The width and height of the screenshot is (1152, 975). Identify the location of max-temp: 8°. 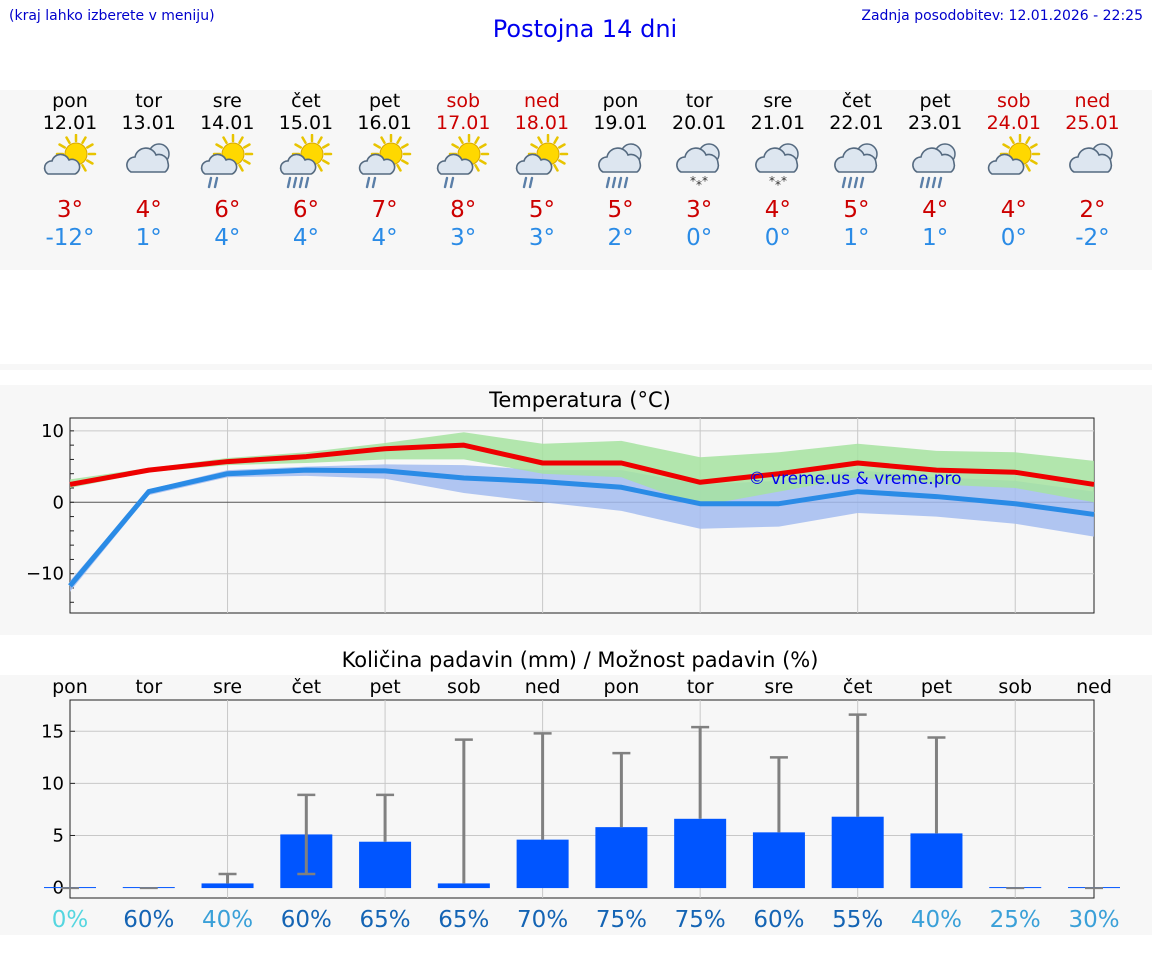
(463, 210).